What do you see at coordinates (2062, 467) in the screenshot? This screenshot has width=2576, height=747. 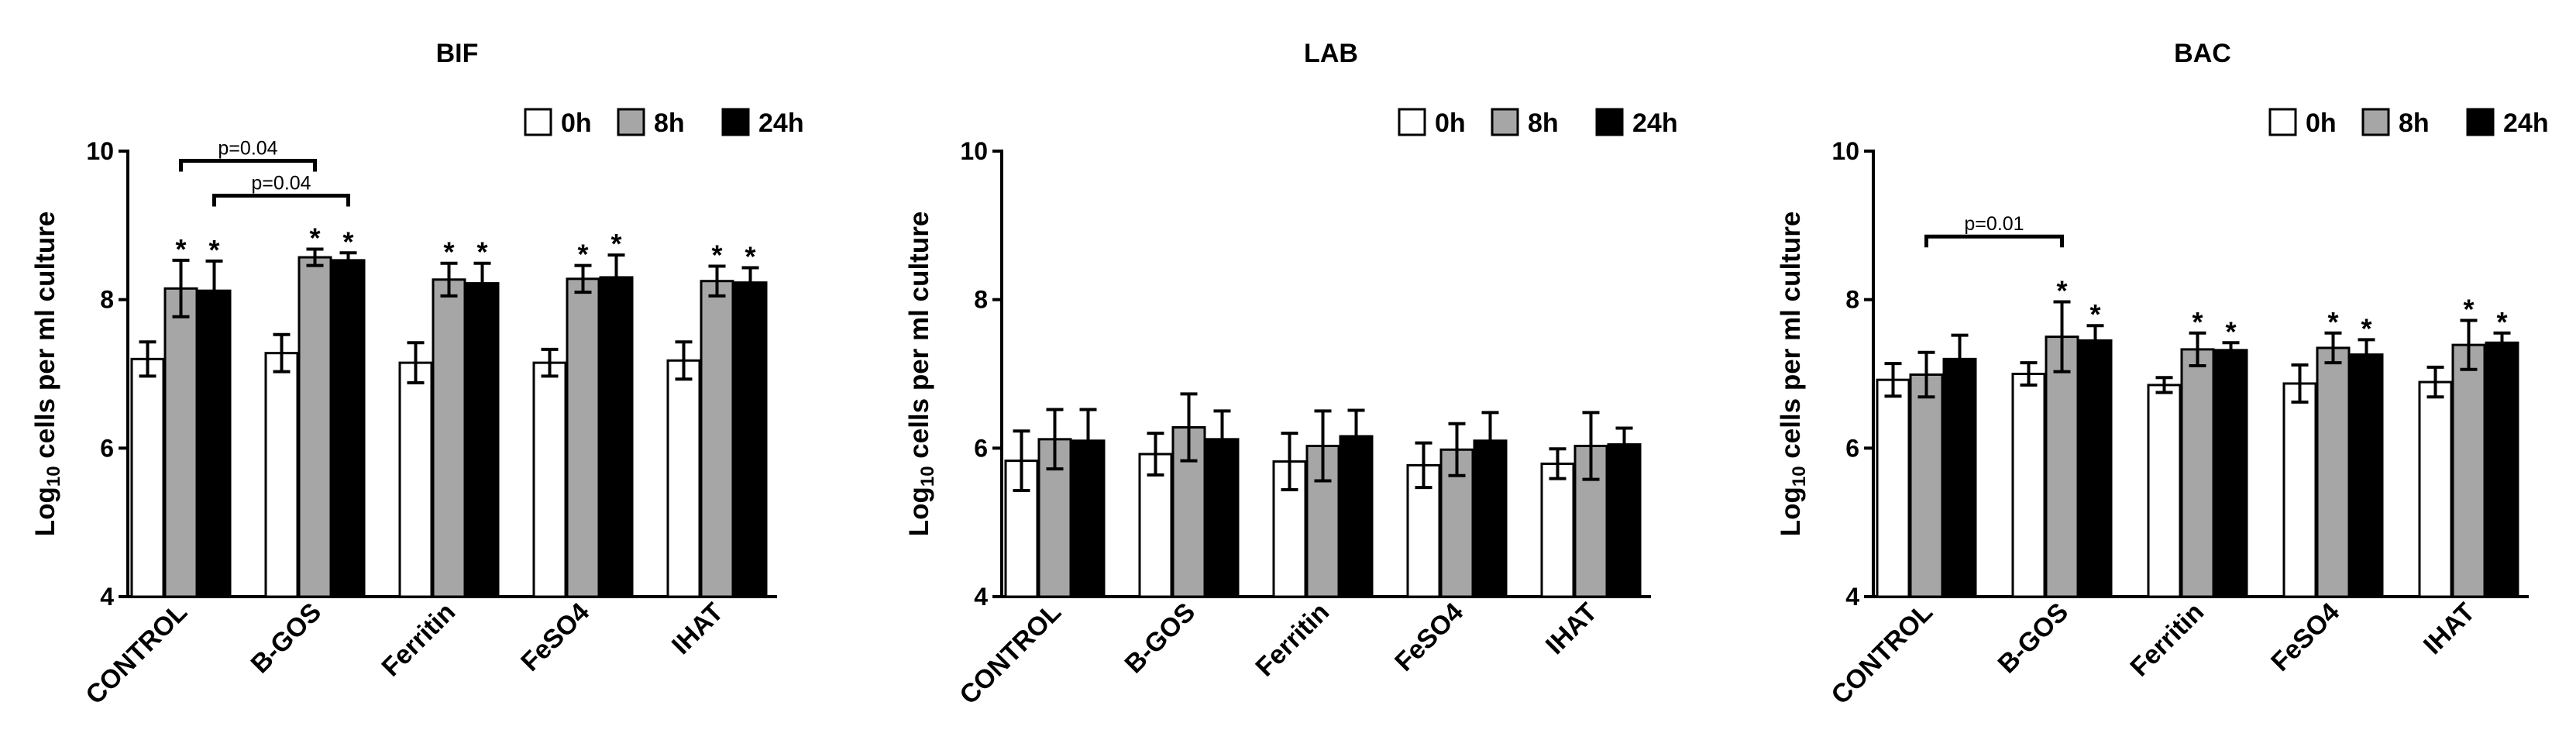 I see `bar-b-gos-8h` at bounding box center [2062, 467].